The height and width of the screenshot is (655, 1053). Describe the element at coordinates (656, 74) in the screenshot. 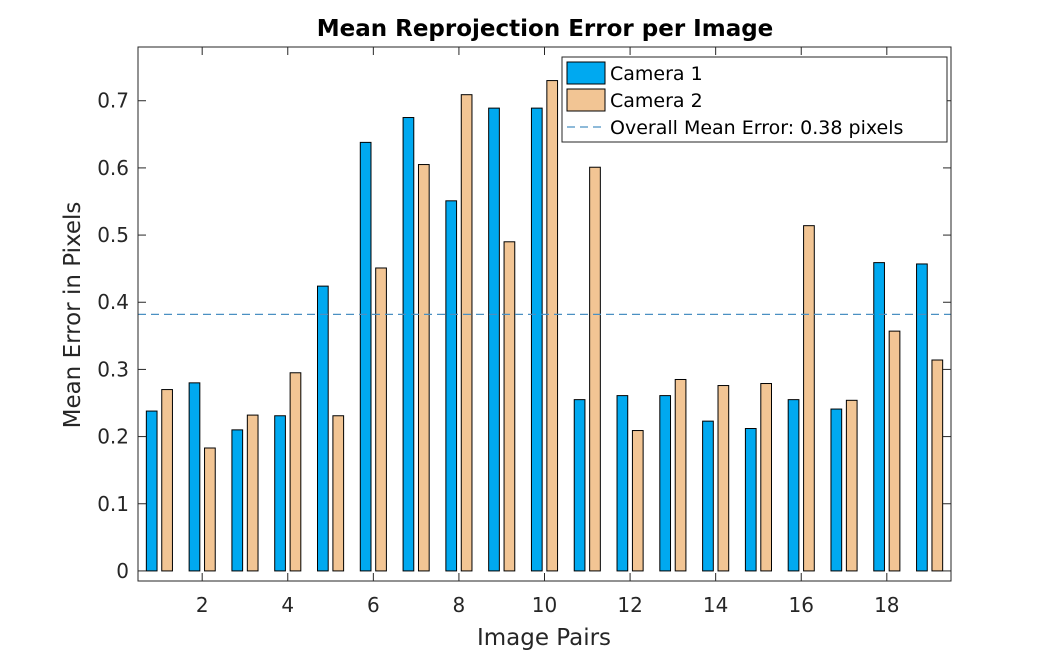

I see `legend-label-camera-1: Camera 1` at that location.